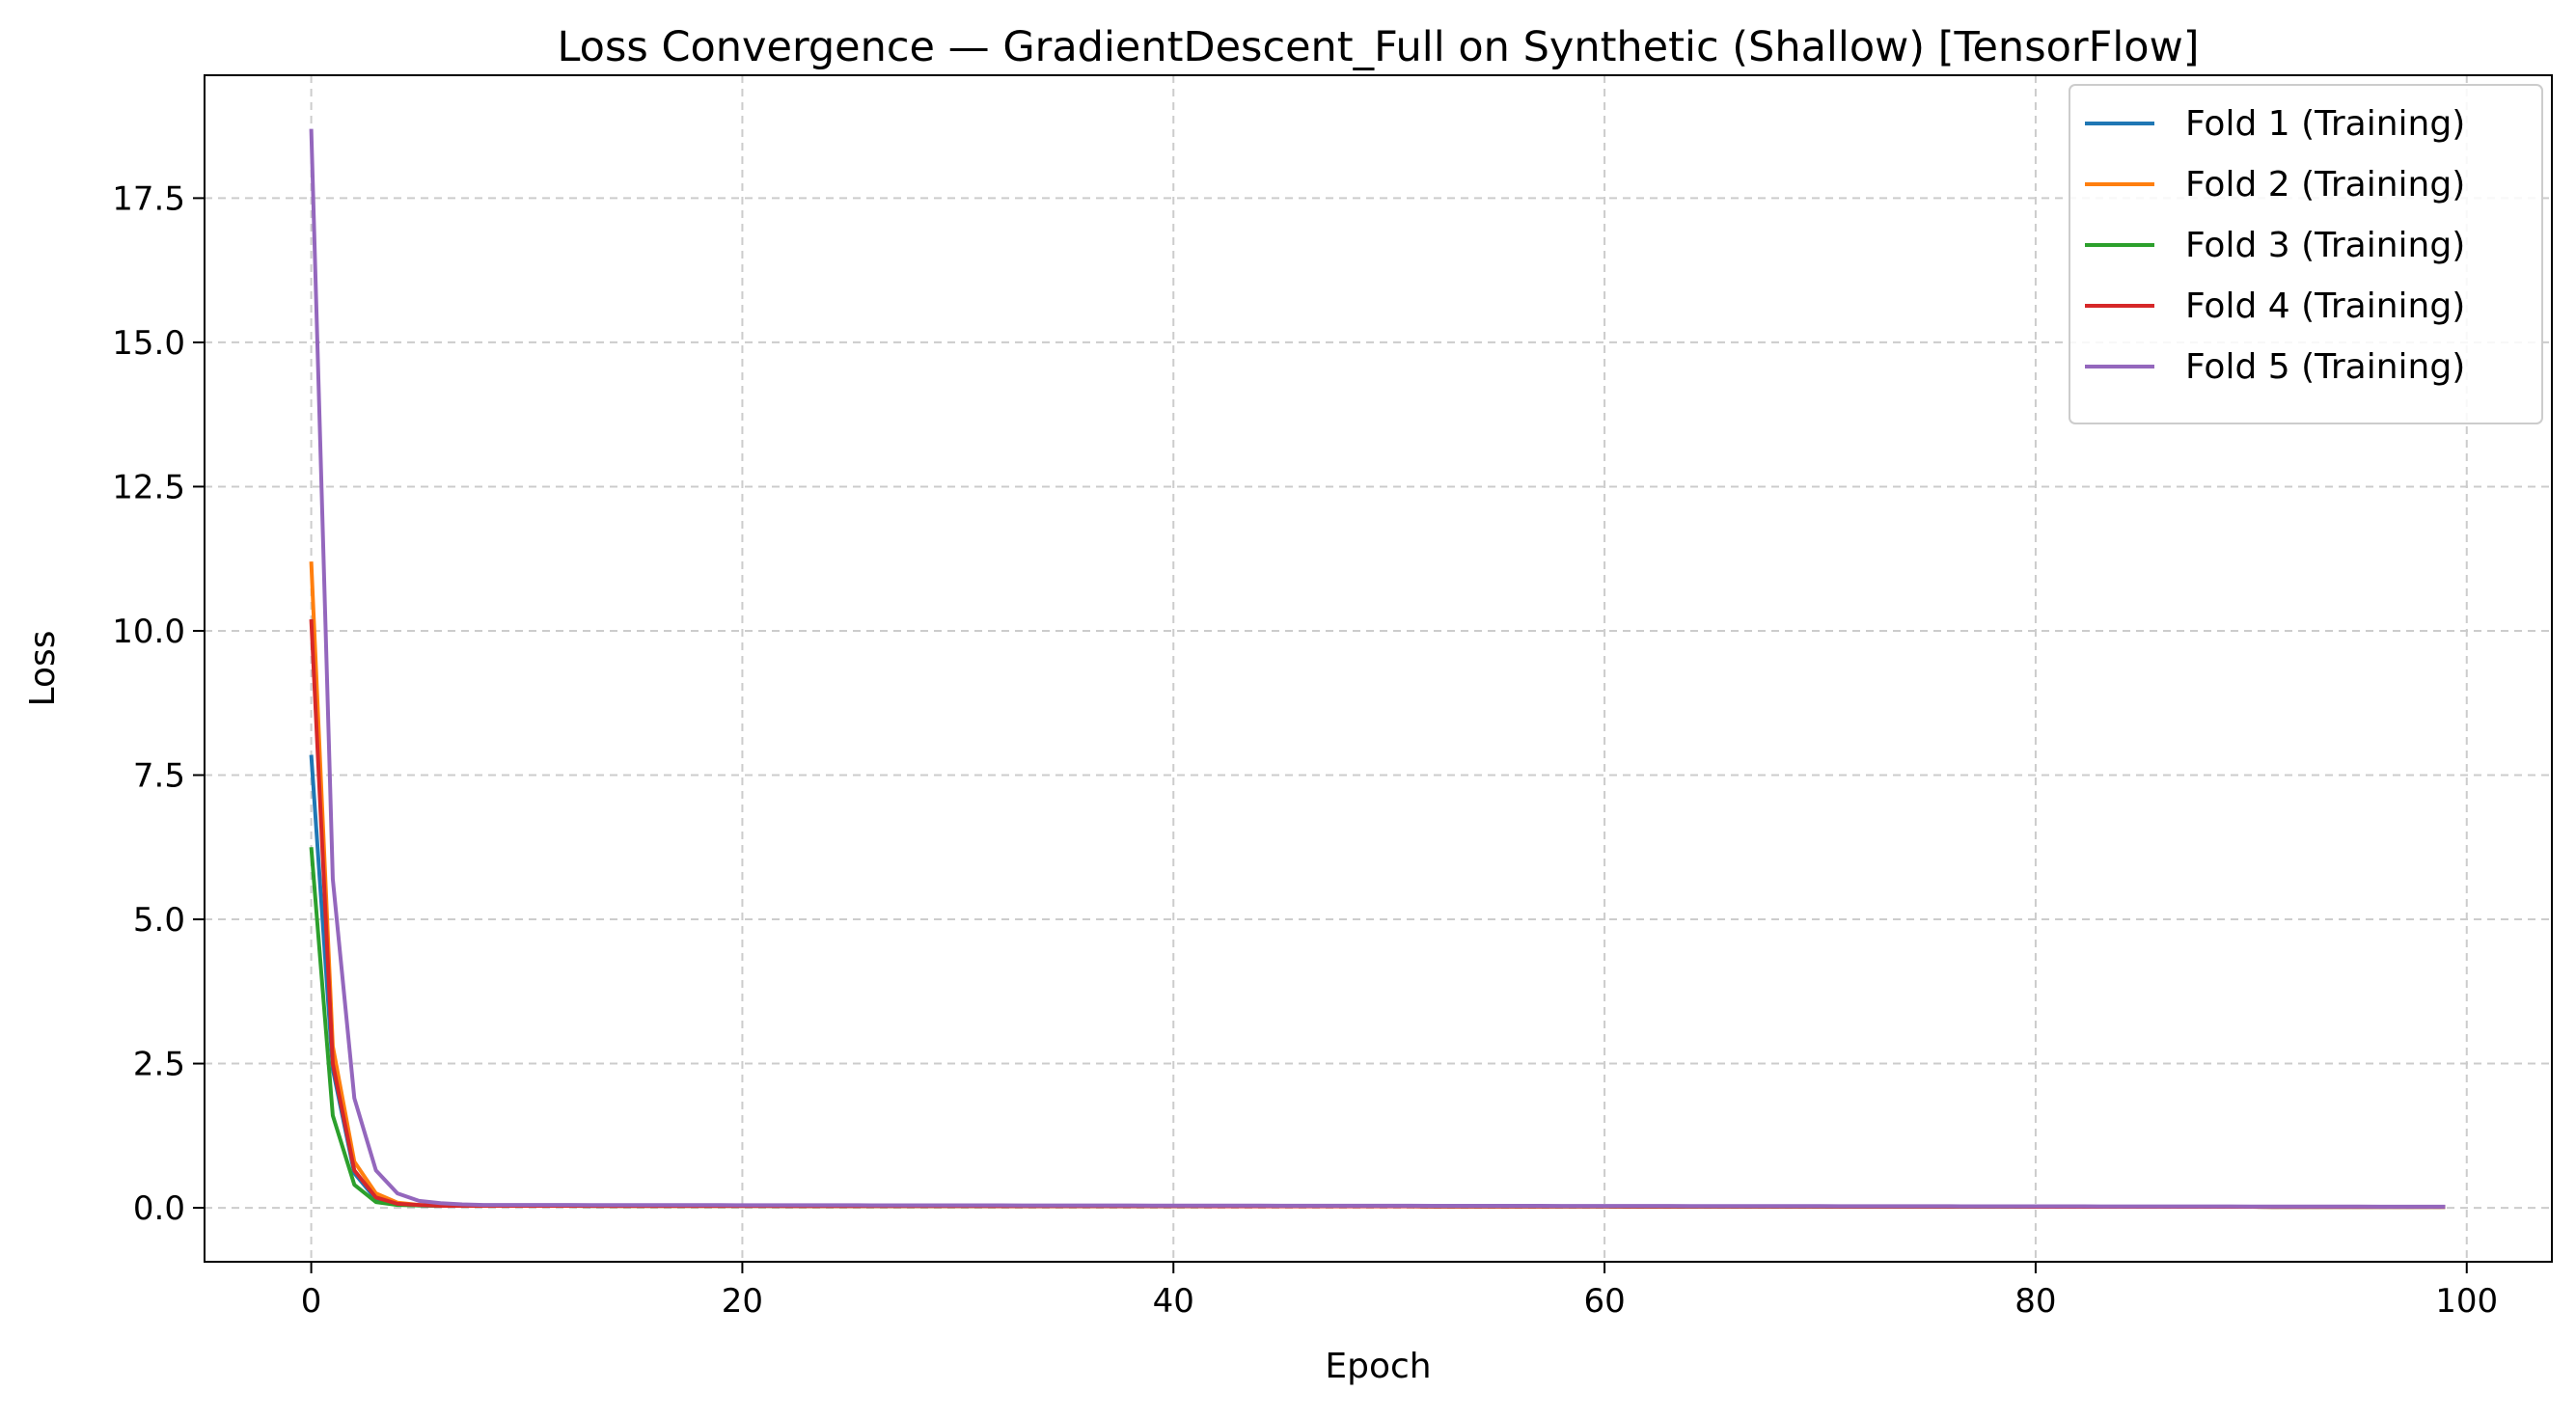  I want to click on y-tick-label: 7.5, so click(159, 776).